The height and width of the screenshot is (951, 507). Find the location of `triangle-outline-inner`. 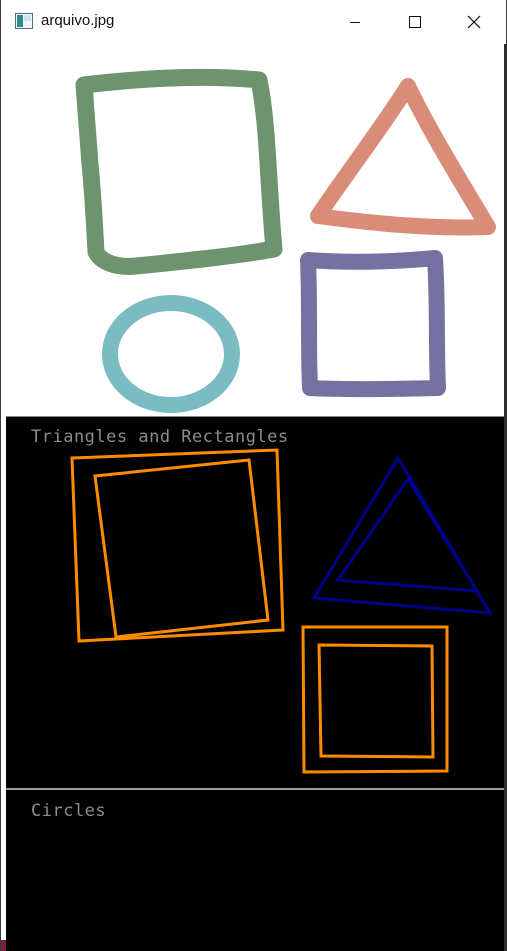

triangle-outline-inner is located at coordinates (407, 534).